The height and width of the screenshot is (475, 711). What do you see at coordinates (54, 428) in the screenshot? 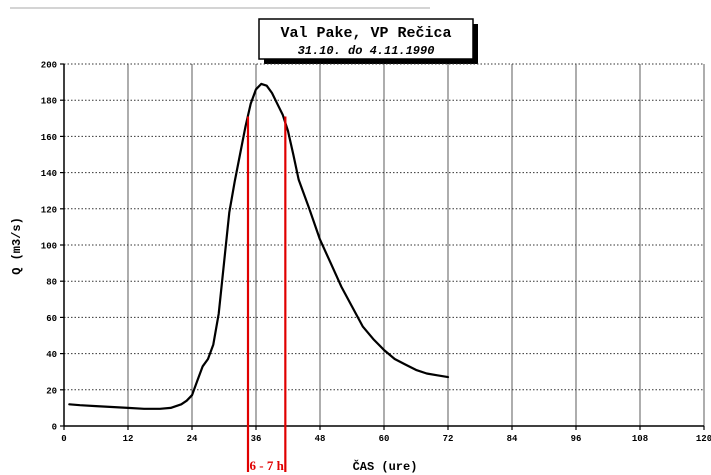
I see `y-tick-label: 0` at bounding box center [54, 428].